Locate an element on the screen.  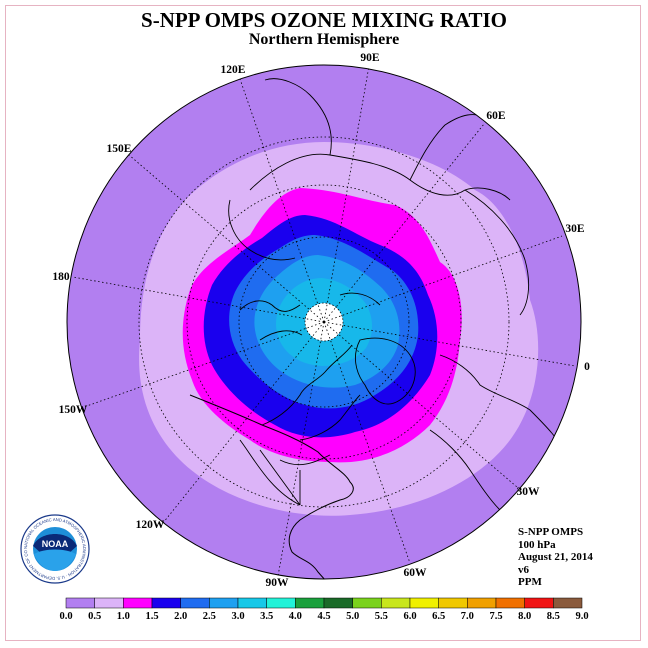
colorbar-cells is located at coordinates (324, 603).